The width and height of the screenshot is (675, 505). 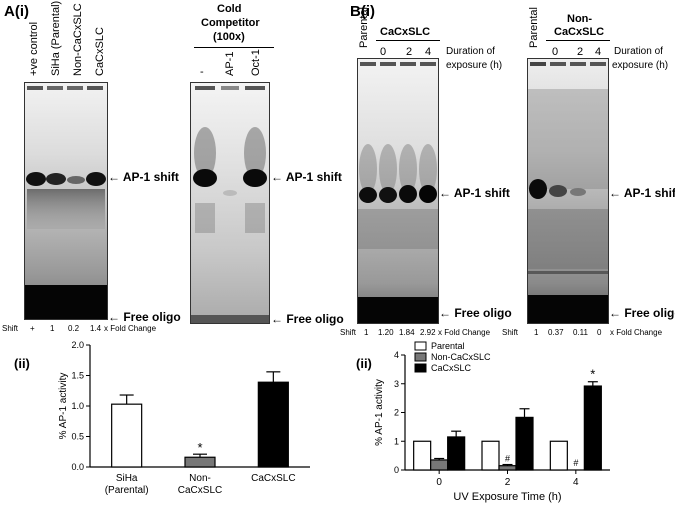 What do you see at coordinates (16, 11) in the screenshot?
I see `panel-a-label: A(i)` at bounding box center [16, 11].